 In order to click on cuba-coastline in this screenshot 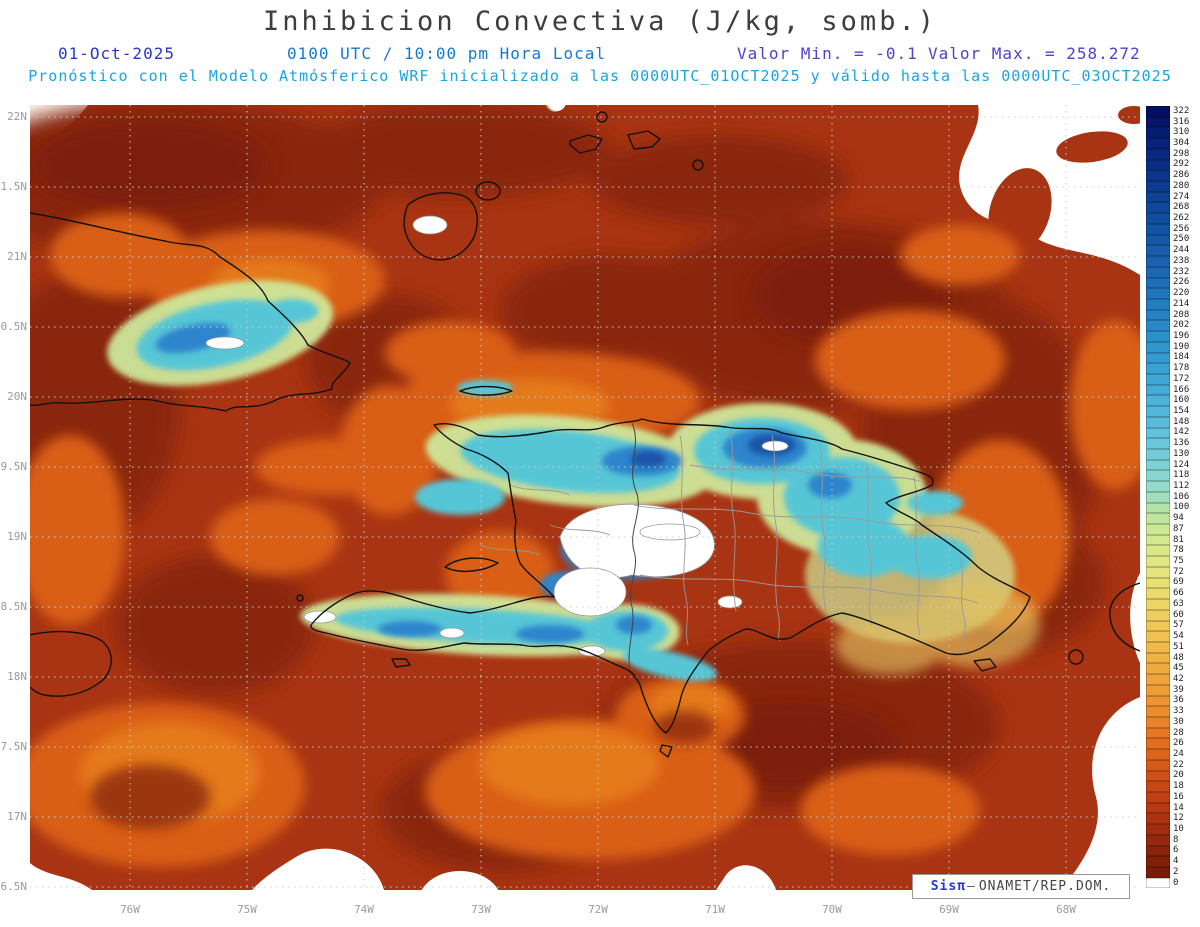, I will do `click(190, 312)`.